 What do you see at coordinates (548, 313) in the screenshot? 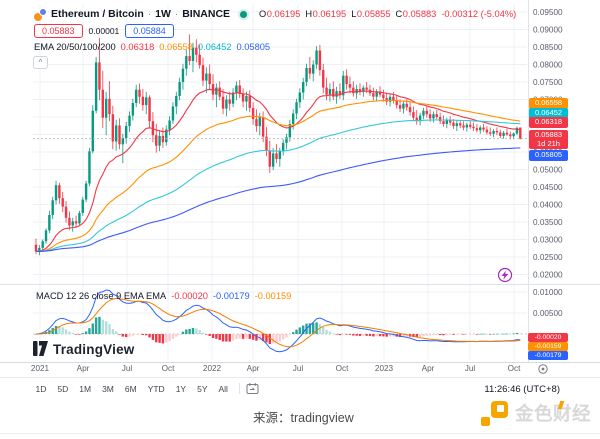
I see `svg-text: 0.00500` at bounding box center [548, 313].